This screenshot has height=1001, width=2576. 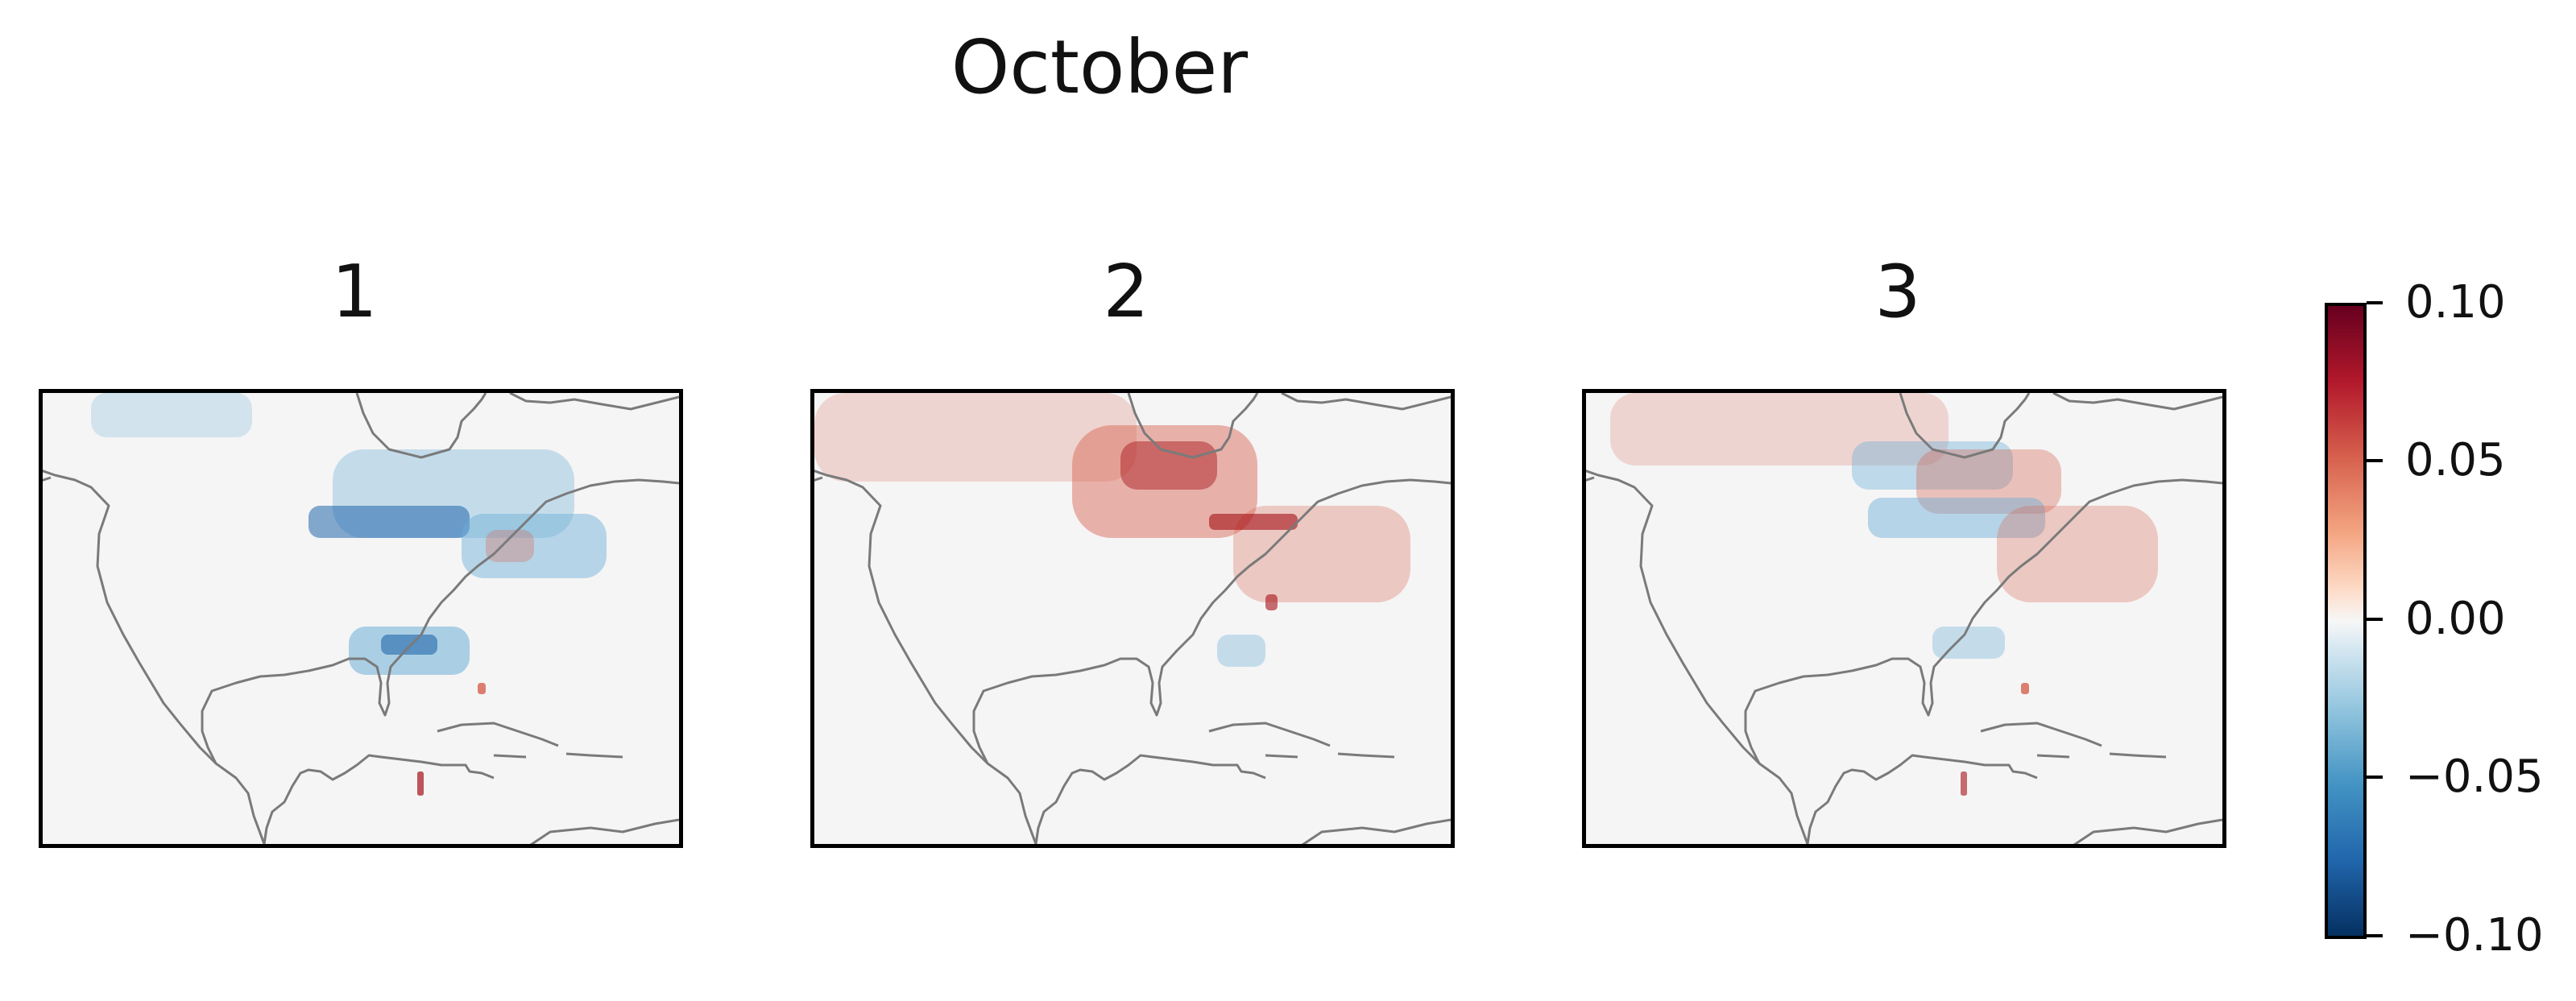 What do you see at coordinates (2346, 621) in the screenshot?
I see `colorbar` at bounding box center [2346, 621].